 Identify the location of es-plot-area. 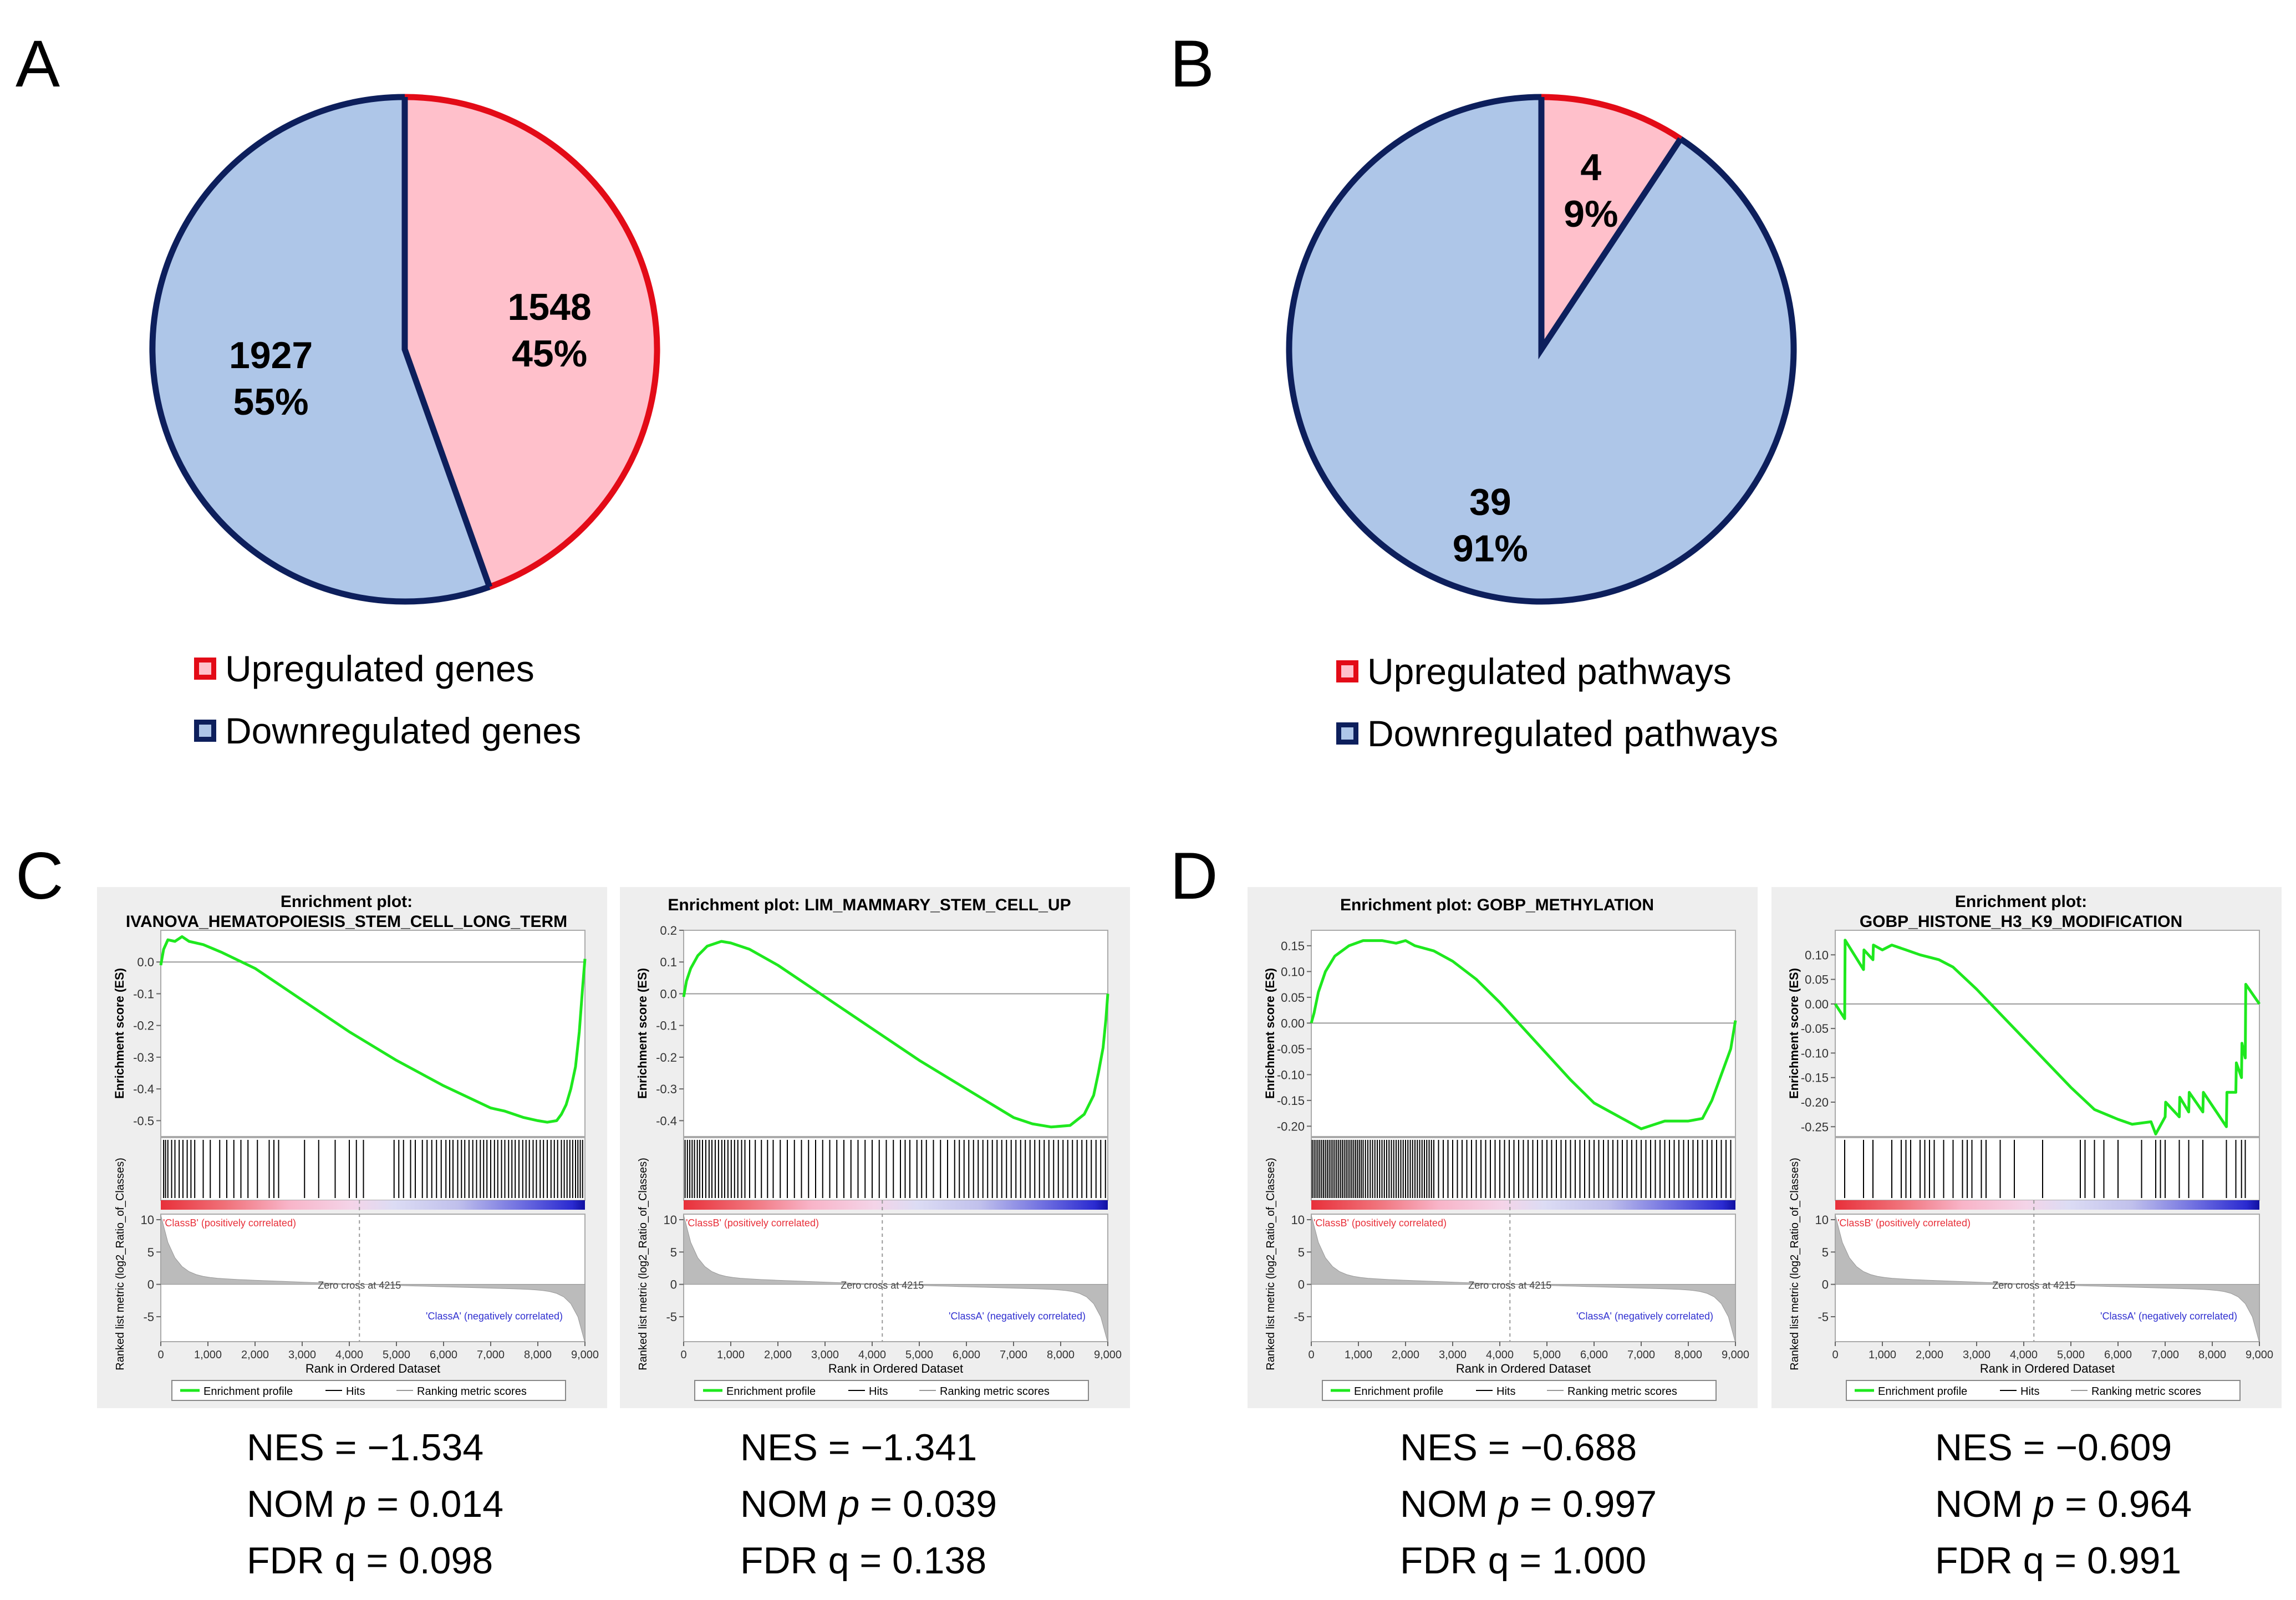
(1524, 1033).